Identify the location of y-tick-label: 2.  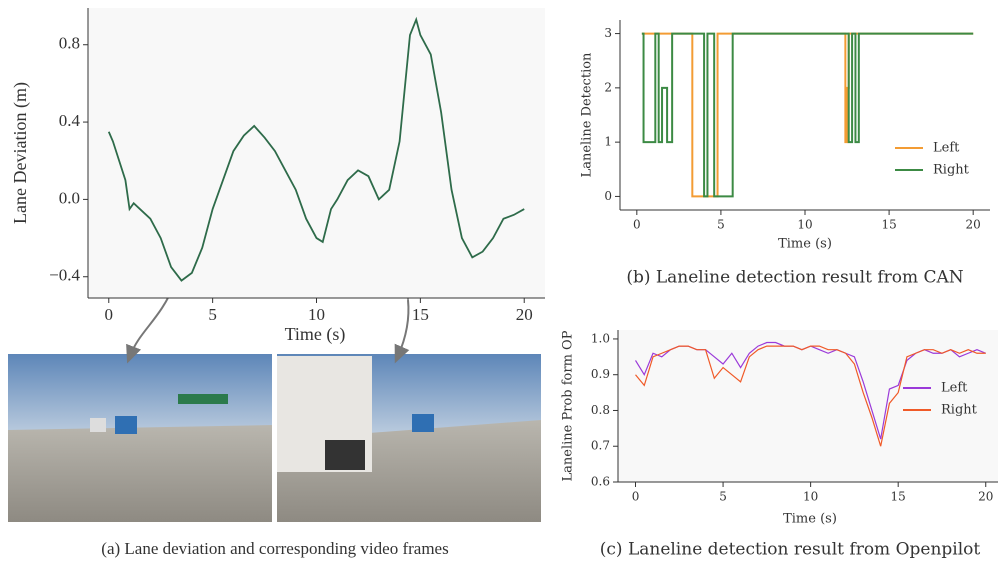
(608, 87).